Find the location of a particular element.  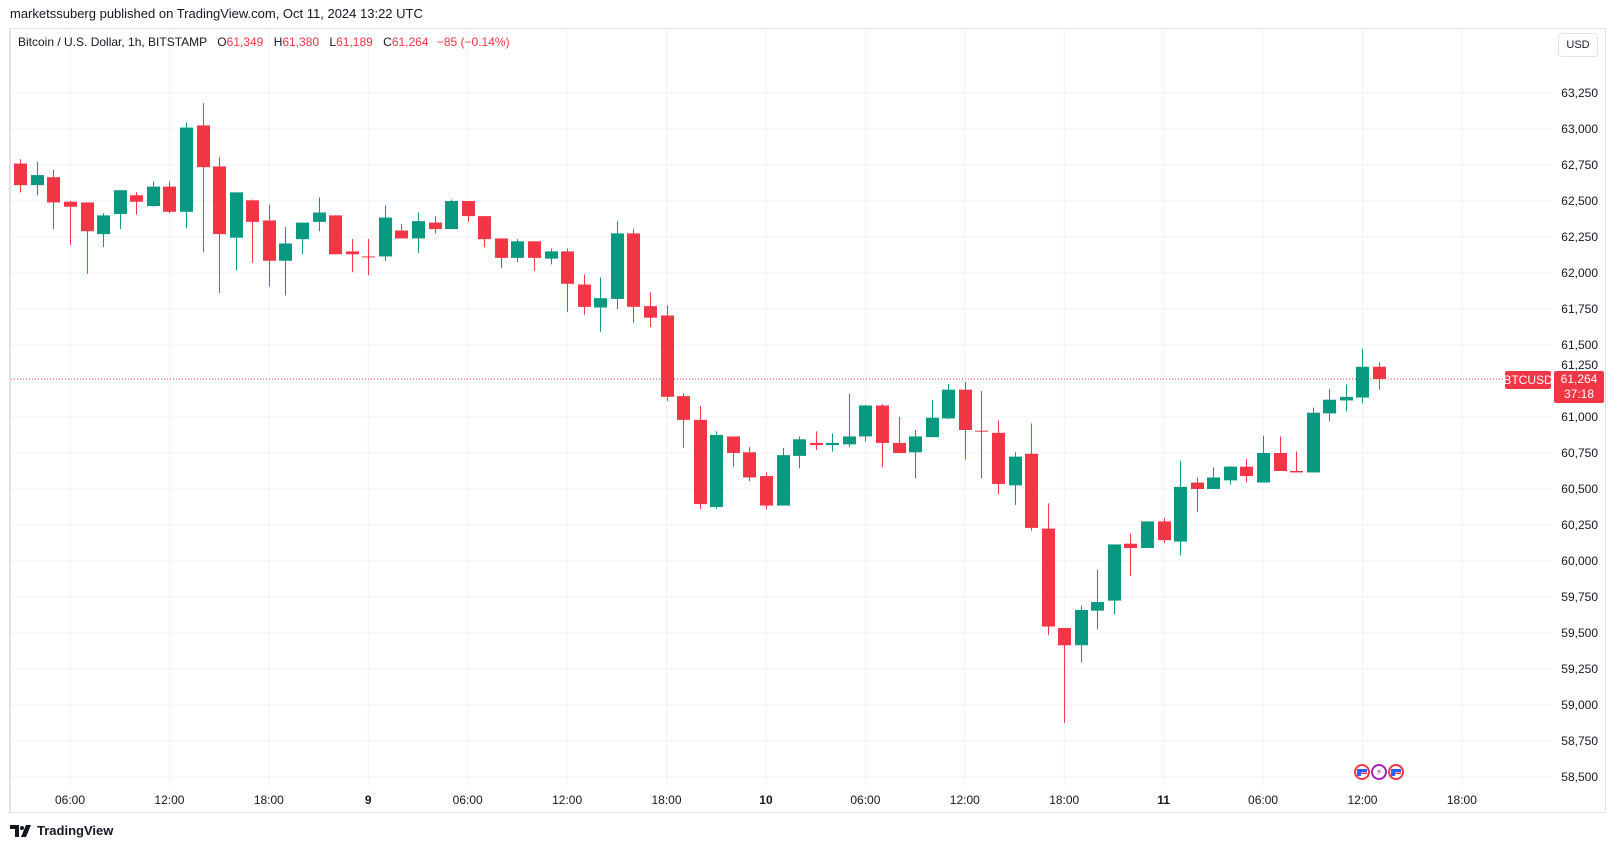

lightning-icon: ⚡ is located at coordinates (1379, 772).